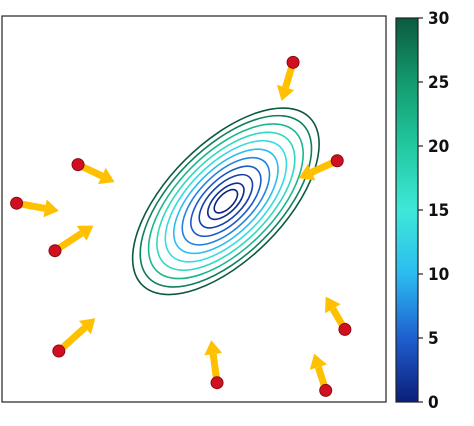  Describe the element at coordinates (433, 403) in the screenshot. I see `colorbar-tick-label: 0` at that location.